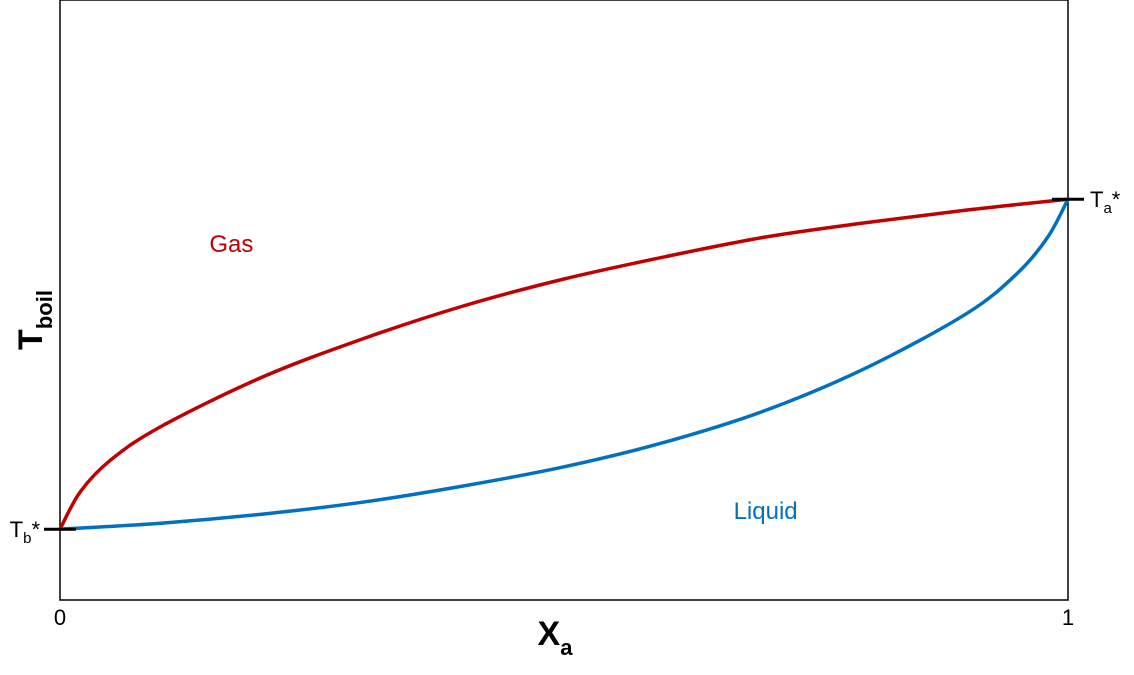 The height and width of the screenshot is (675, 1134). What do you see at coordinates (566, 647) in the screenshot?
I see `x-axis-label-subscript: a` at bounding box center [566, 647].